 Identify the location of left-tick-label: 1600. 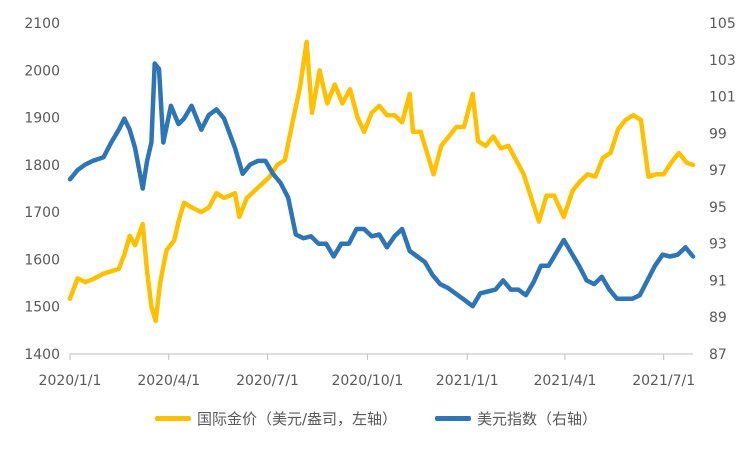
(42, 260).